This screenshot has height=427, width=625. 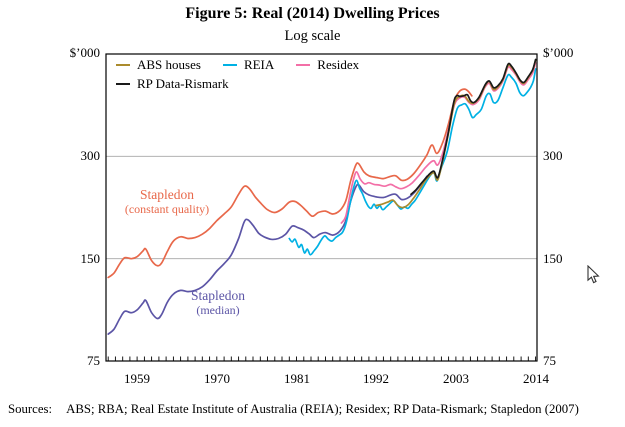 I want to click on legend-item-rp-data-rismark: RP Data-Rismark, so click(x=172, y=84).